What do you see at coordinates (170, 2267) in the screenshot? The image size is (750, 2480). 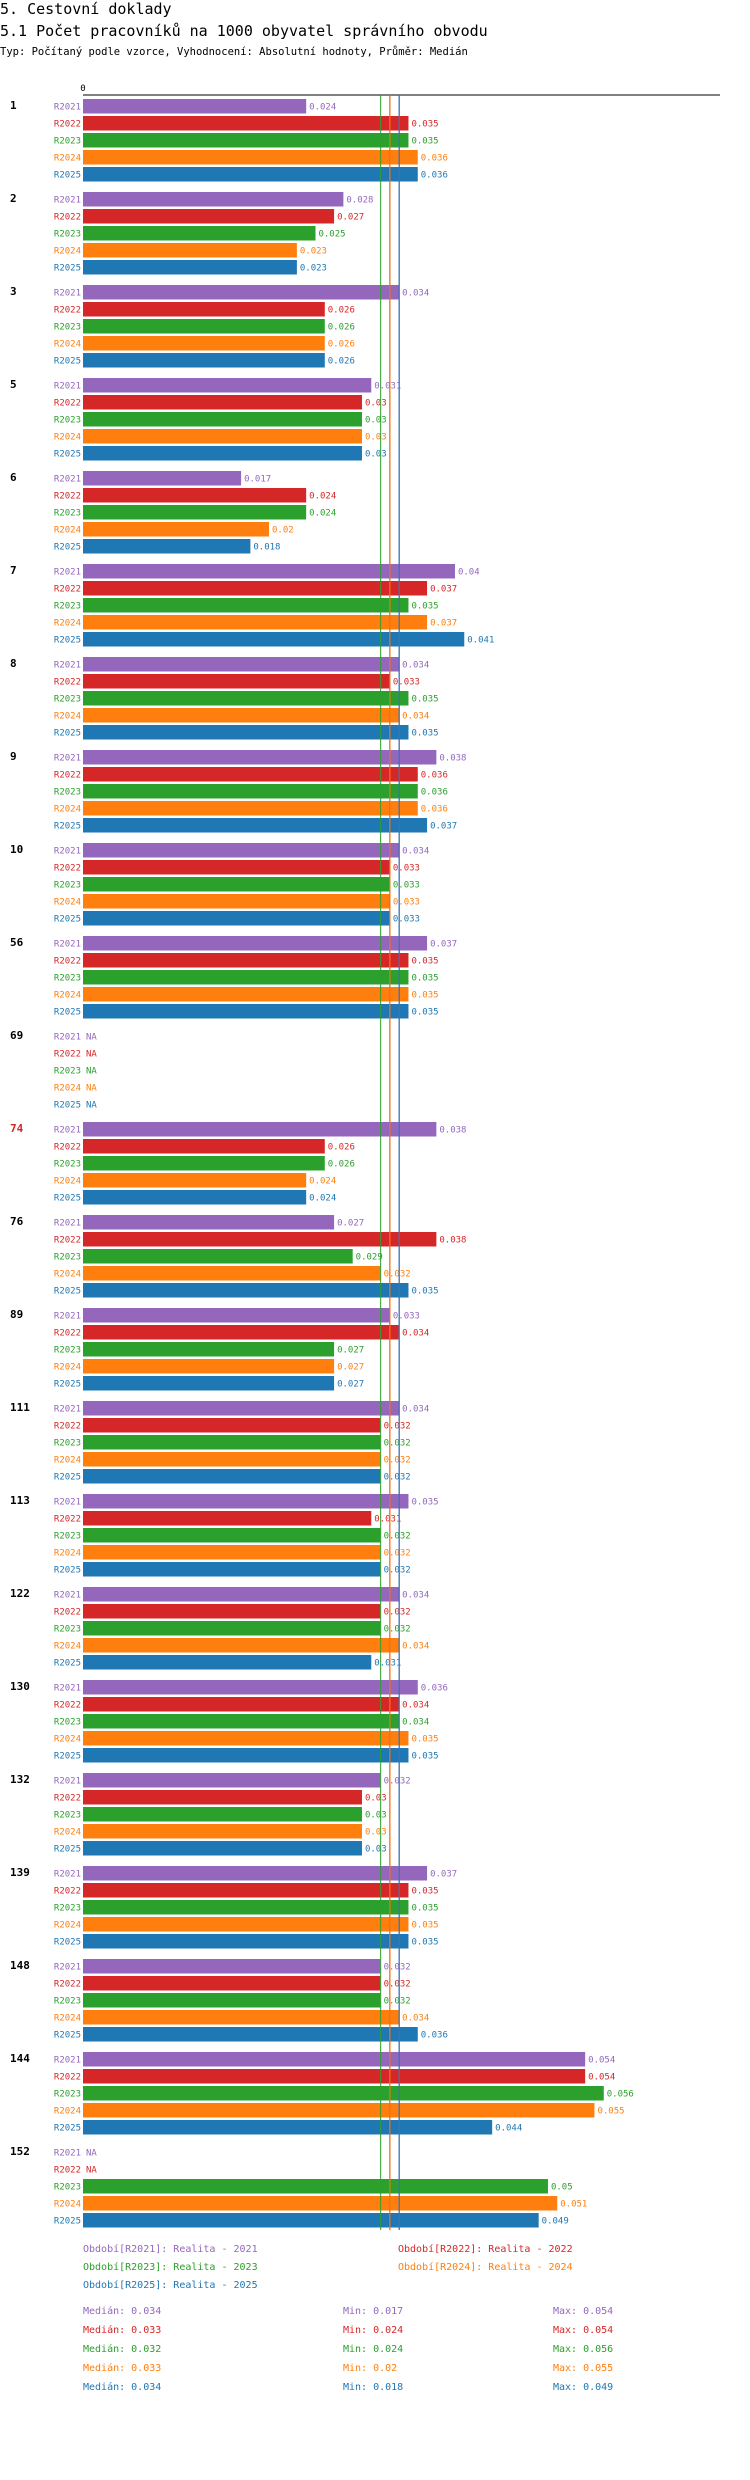 I see `legend-item: Období[R2023]: Realita - 2023` at bounding box center [170, 2267].